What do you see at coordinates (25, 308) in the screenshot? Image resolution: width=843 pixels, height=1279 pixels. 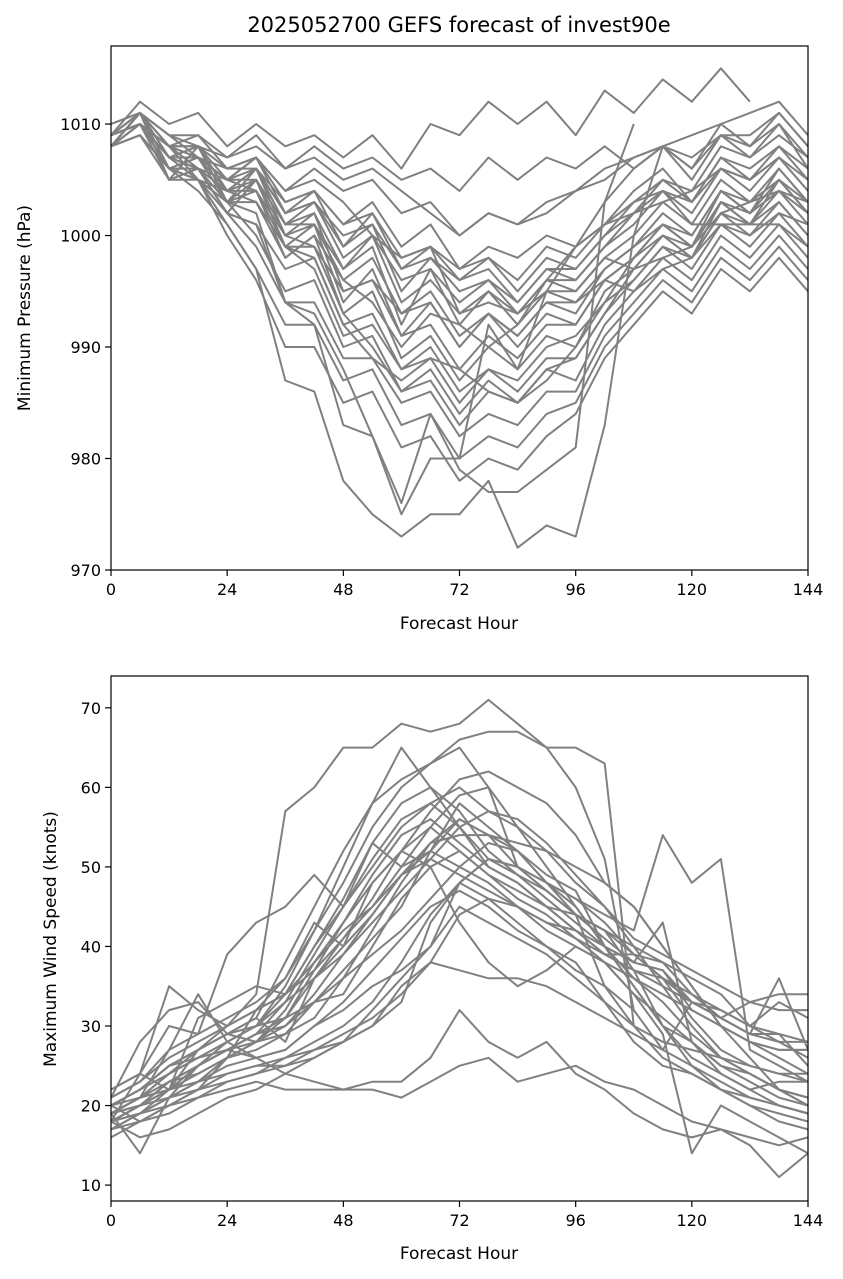 I see `pressure-y-axis-label: Minimum Pressure (hPa)` at bounding box center [25, 308].